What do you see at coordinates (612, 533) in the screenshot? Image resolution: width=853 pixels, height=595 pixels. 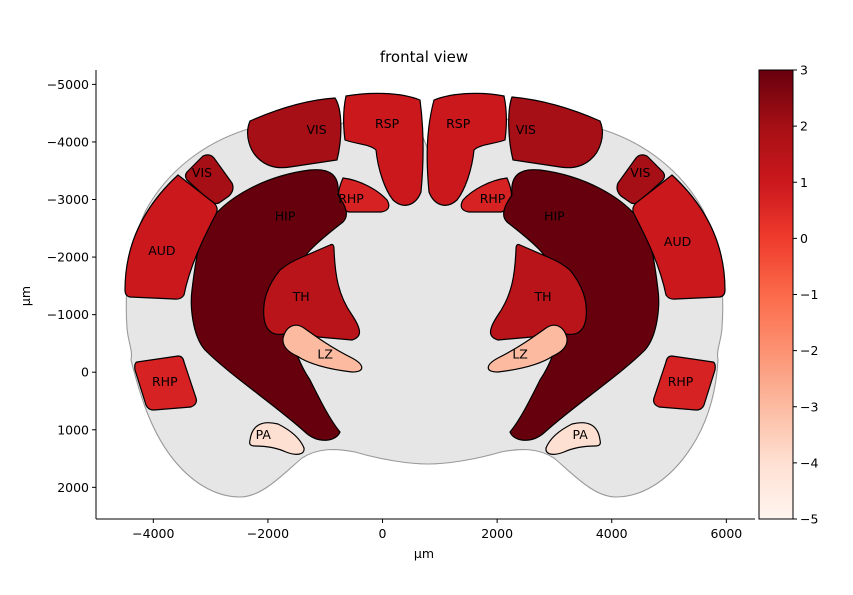 I see `x-tick-label: 4000` at bounding box center [612, 533].